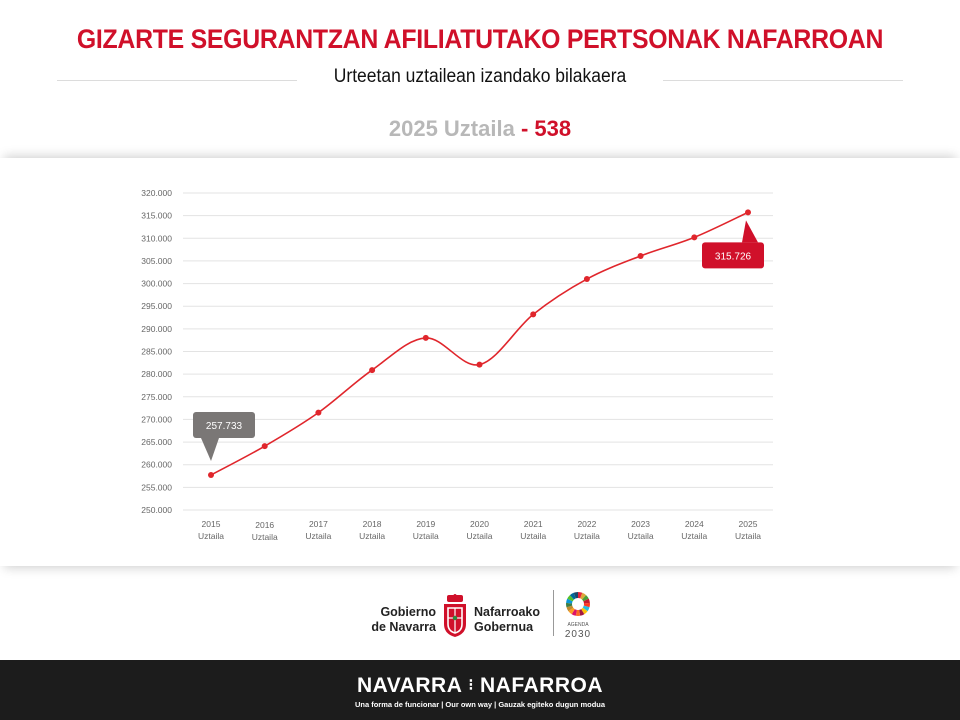 This screenshot has height=720, width=960. Describe the element at coordinates (156, 238) in the screenshot. I see `y-tick-label: 310.000` at that location.